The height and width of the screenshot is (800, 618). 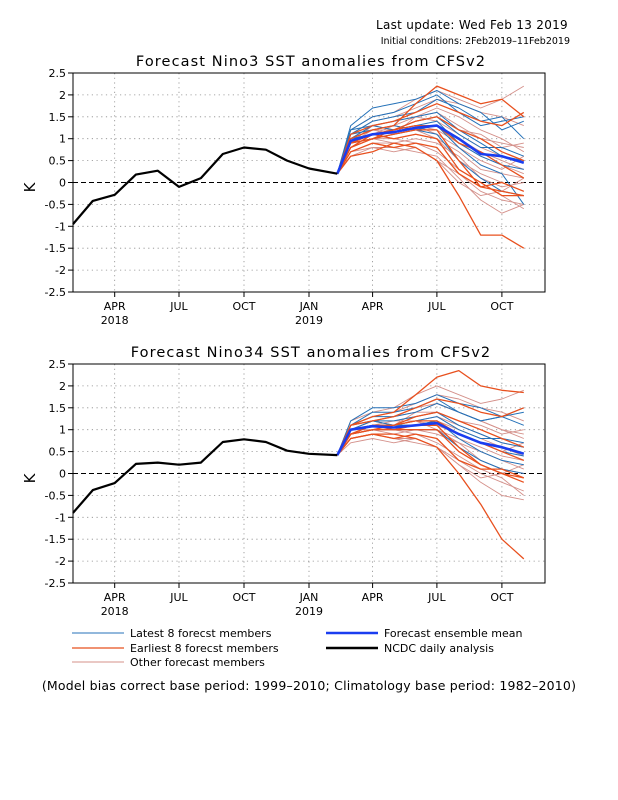 What do you see at coordinates (55, 495) in the screenshot?
I see `nino34-ytick-label: -0.5` at bounding box center [55, 495].